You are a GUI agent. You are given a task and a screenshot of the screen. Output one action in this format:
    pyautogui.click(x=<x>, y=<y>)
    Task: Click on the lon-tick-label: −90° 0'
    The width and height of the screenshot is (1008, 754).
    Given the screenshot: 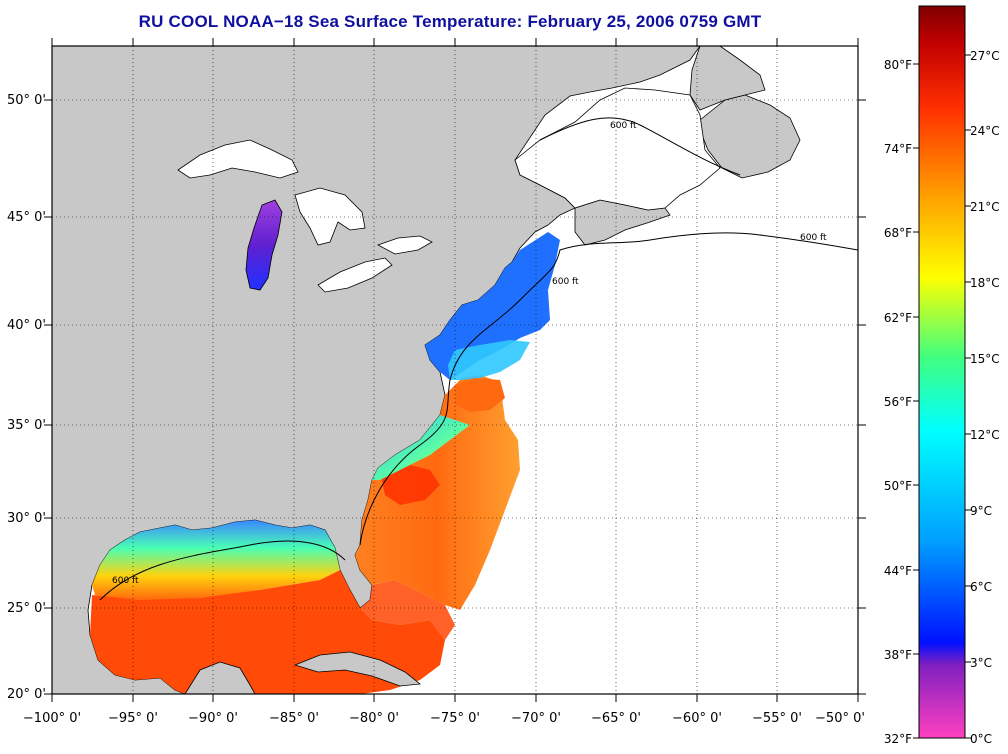 What is the action you would take?
    pyautogui.click(x=213, y=718)
    